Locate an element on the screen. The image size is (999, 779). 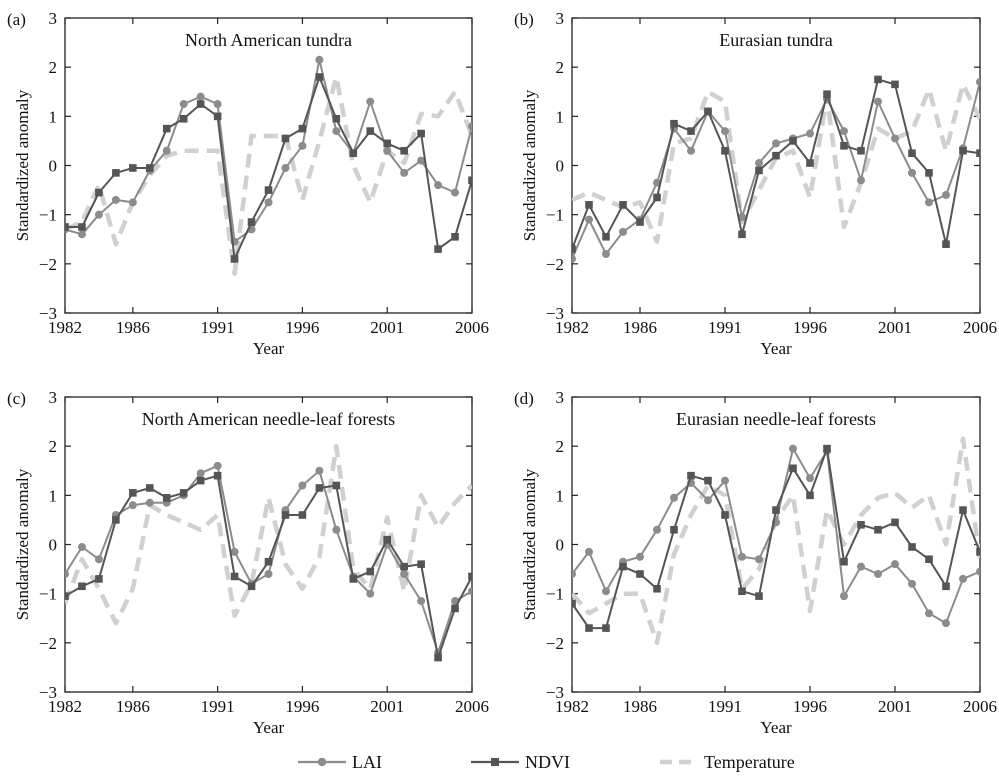
series-line-lai is located at coordinates (776, 170).